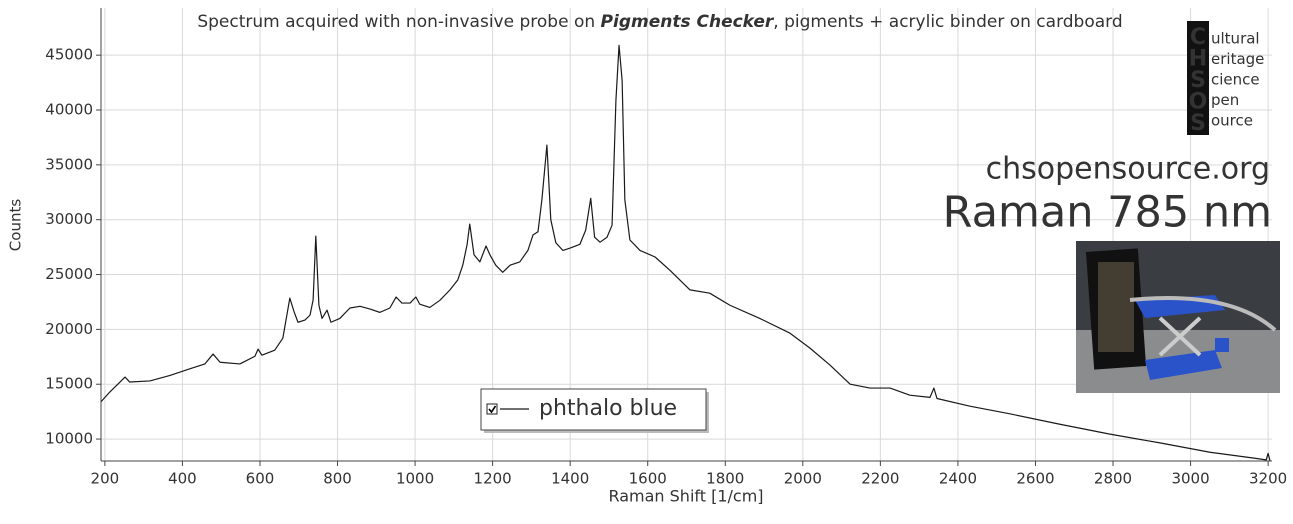  I want to click on legend-check, so click(492, 409).